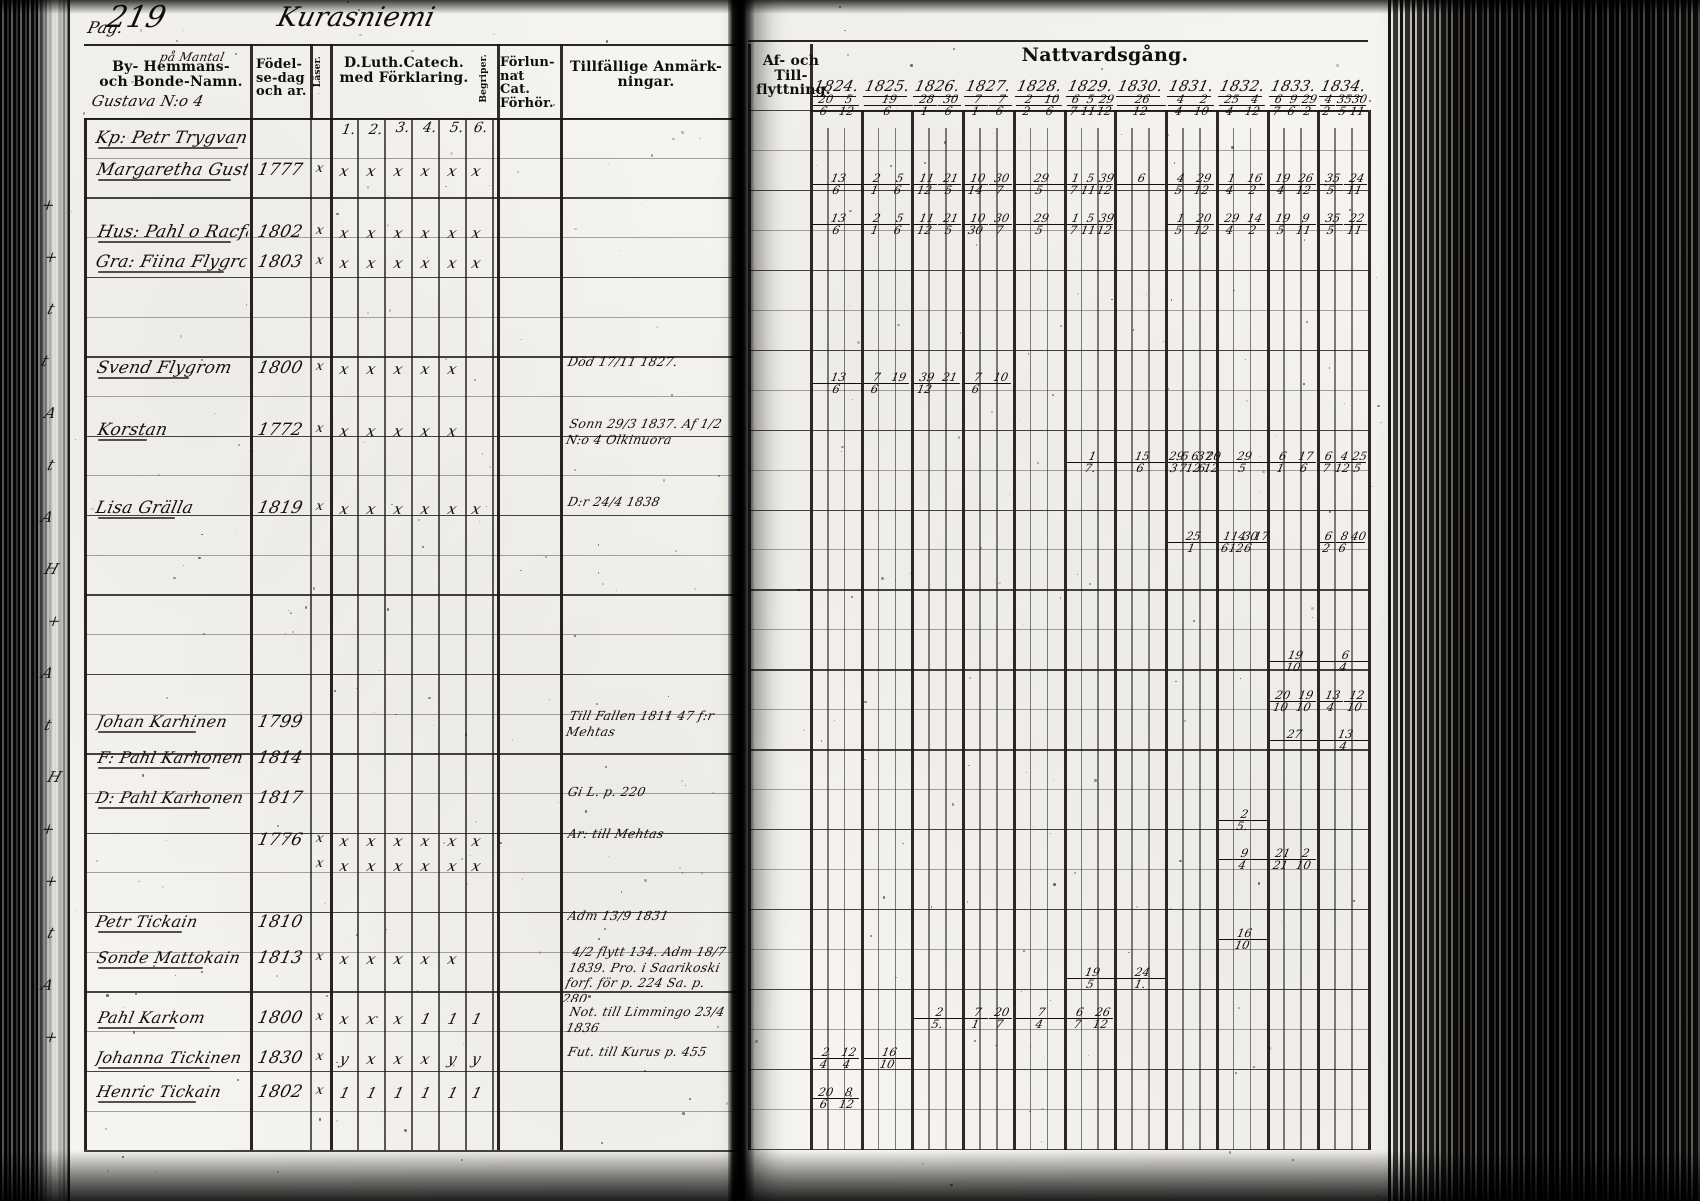 This screenshot has width=1700, height=1201. Describe the element at coordinates (173, 232) in the screenshot. I see `row-name: Hus: Pahl o Racfani` at that location.